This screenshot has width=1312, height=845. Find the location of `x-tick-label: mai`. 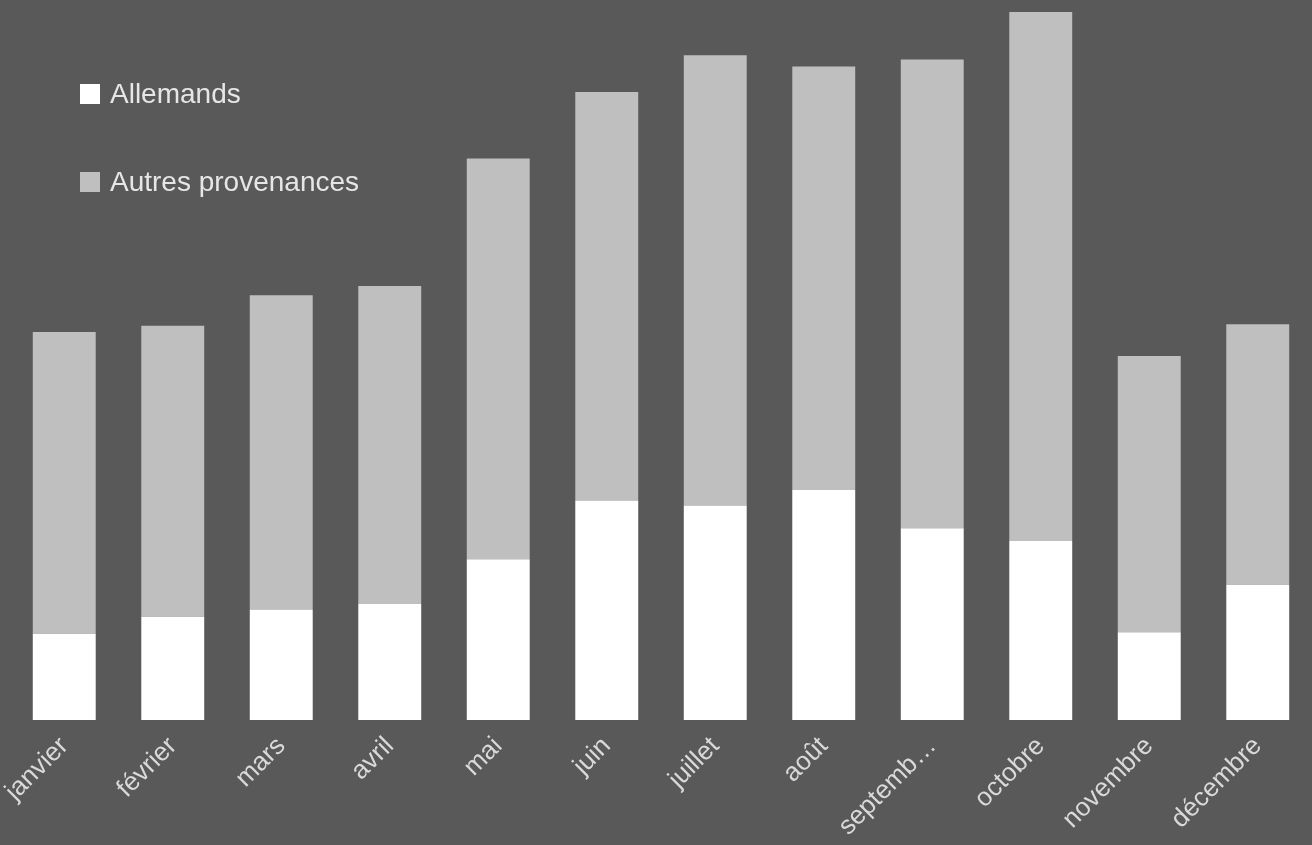

x-tick-label: mai is located at coordinates (482, 756).